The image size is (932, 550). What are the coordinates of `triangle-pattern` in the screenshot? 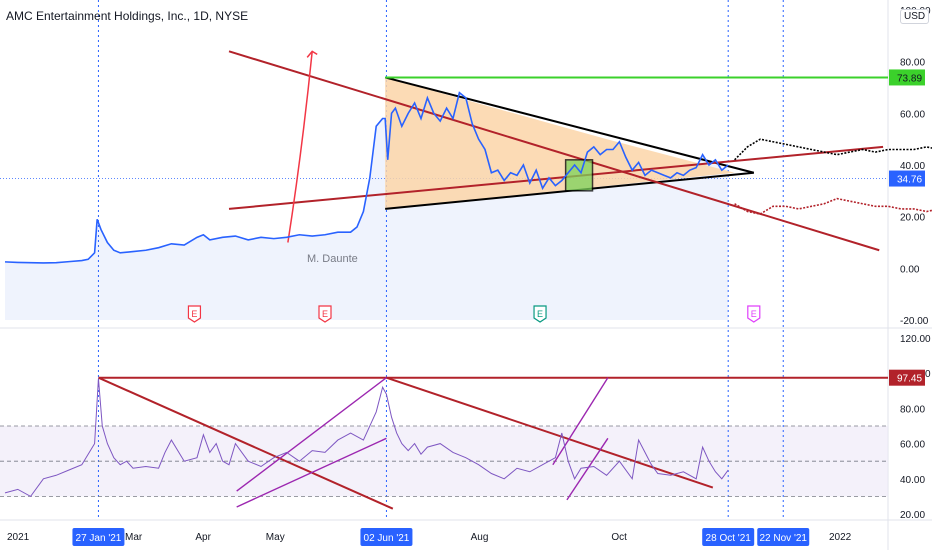 It's located at (560, 143).